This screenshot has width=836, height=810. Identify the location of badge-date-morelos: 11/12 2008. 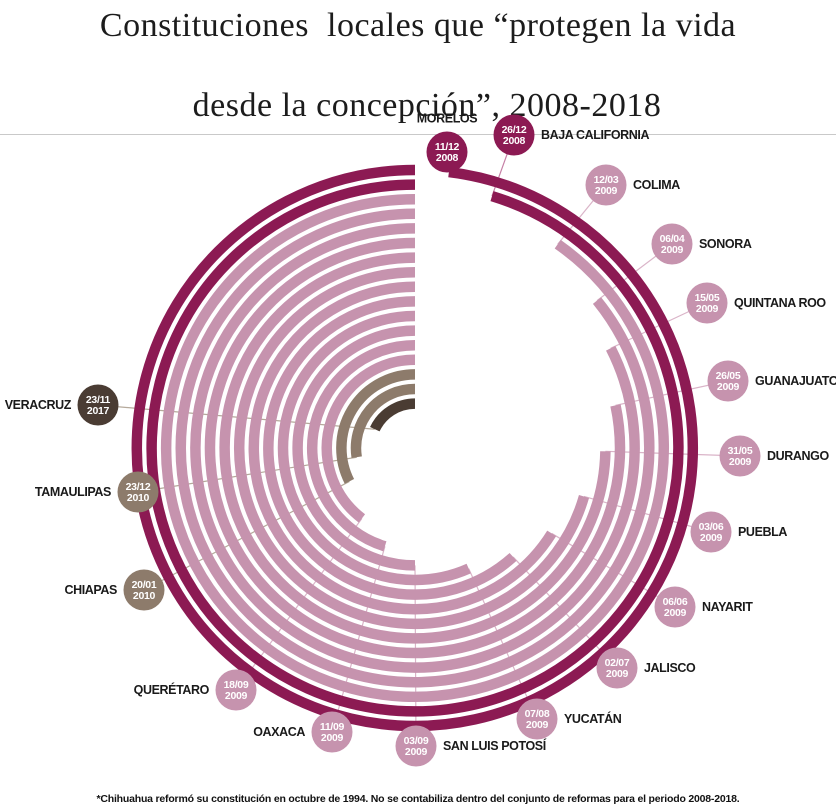
(447, 152).